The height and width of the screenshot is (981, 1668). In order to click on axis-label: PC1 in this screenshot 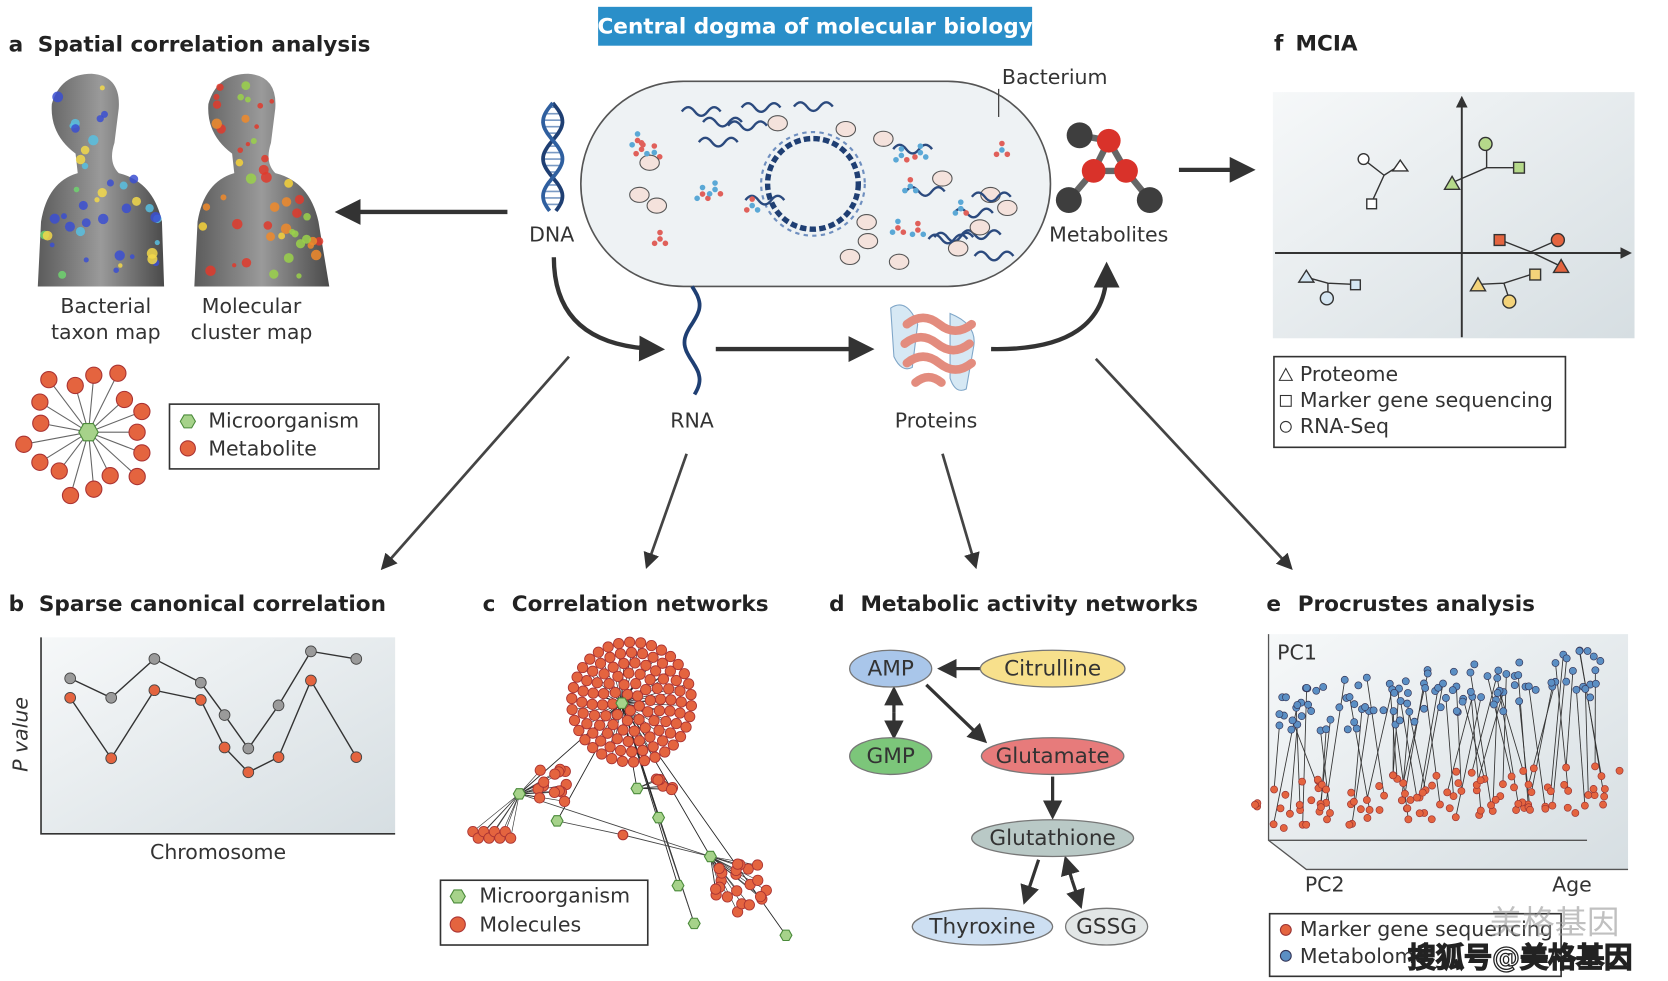, I will do `click(1297, 653)`.